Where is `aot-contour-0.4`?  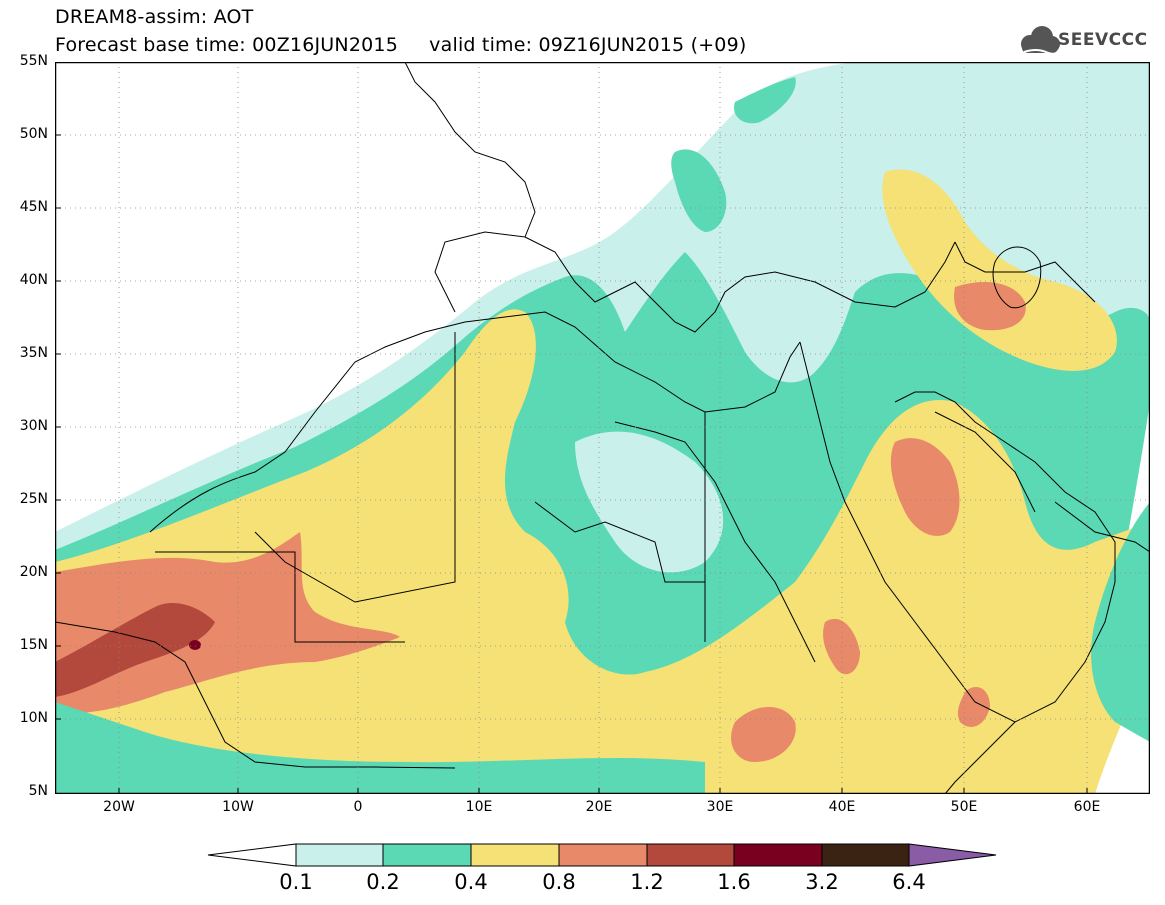
aot-contour-0.4 is located at coordinates (999, 270).